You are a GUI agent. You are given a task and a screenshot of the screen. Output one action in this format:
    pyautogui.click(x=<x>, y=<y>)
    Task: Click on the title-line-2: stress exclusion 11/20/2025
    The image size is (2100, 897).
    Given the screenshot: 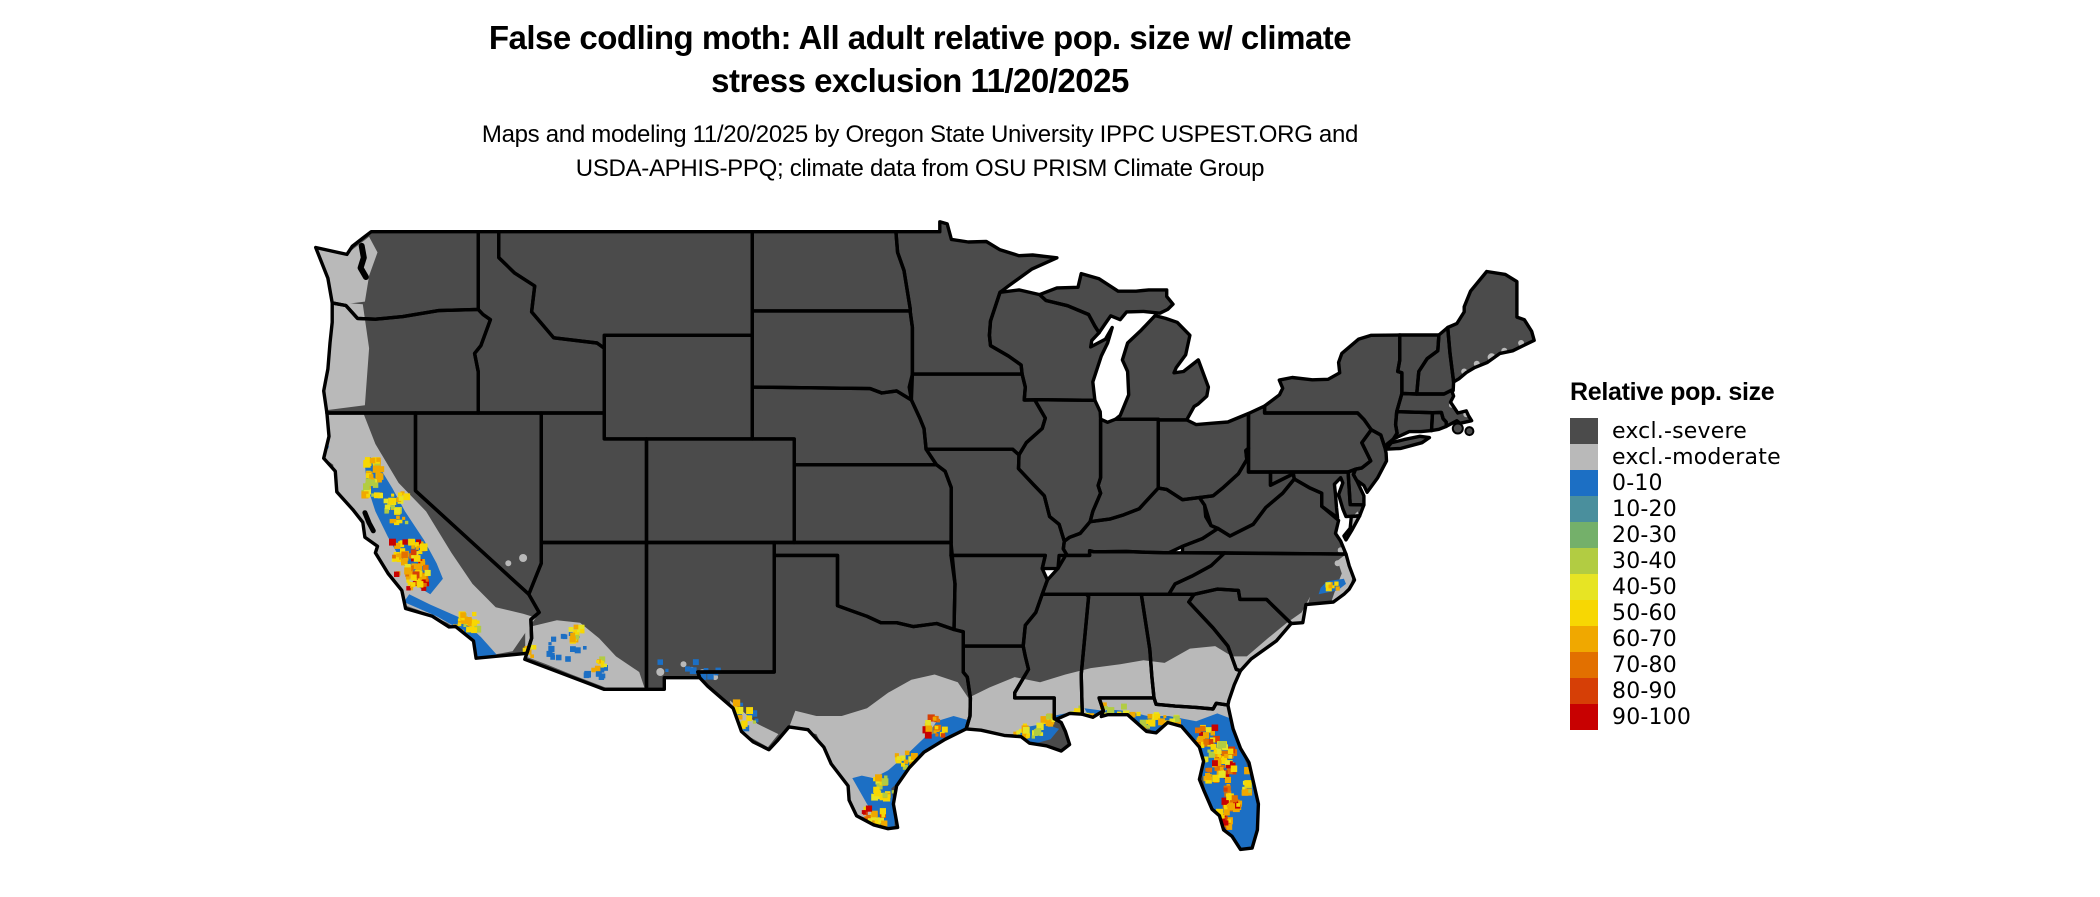 What is the action you would take?
    pyautogui.click(x=920, y=80)
    